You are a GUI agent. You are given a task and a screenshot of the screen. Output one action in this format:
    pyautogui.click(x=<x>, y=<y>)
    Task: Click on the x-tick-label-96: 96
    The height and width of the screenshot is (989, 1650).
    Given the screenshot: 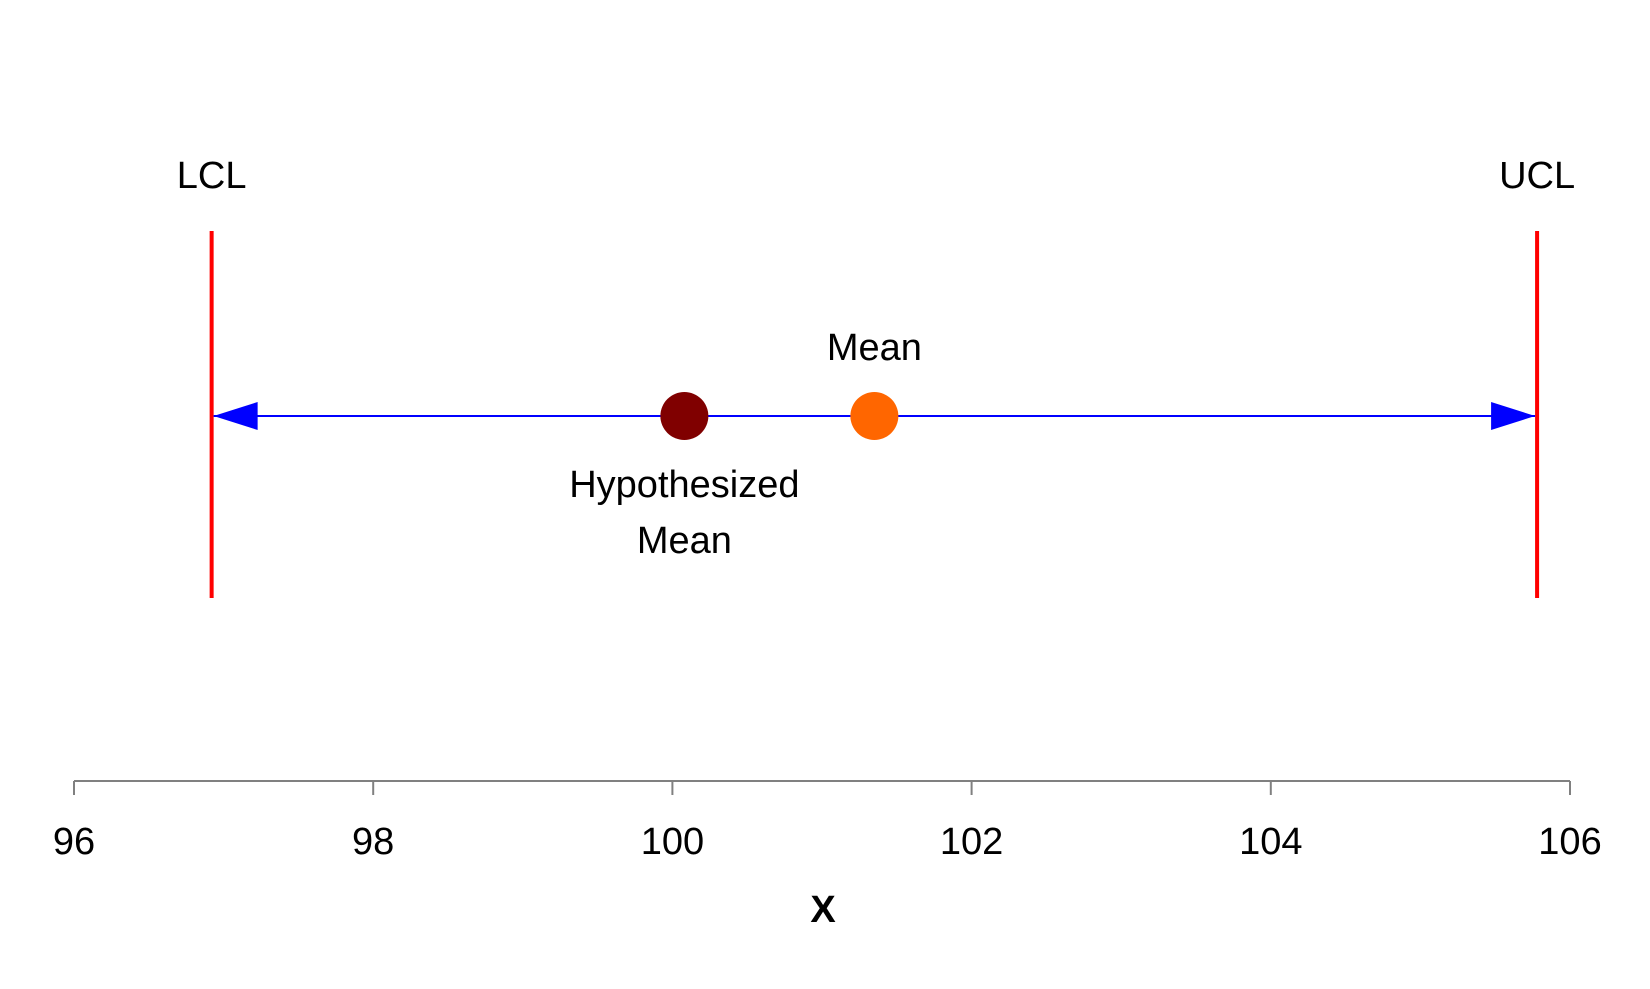 What is the action you would take?
    pyautogui.click(x=74, y=842)
    